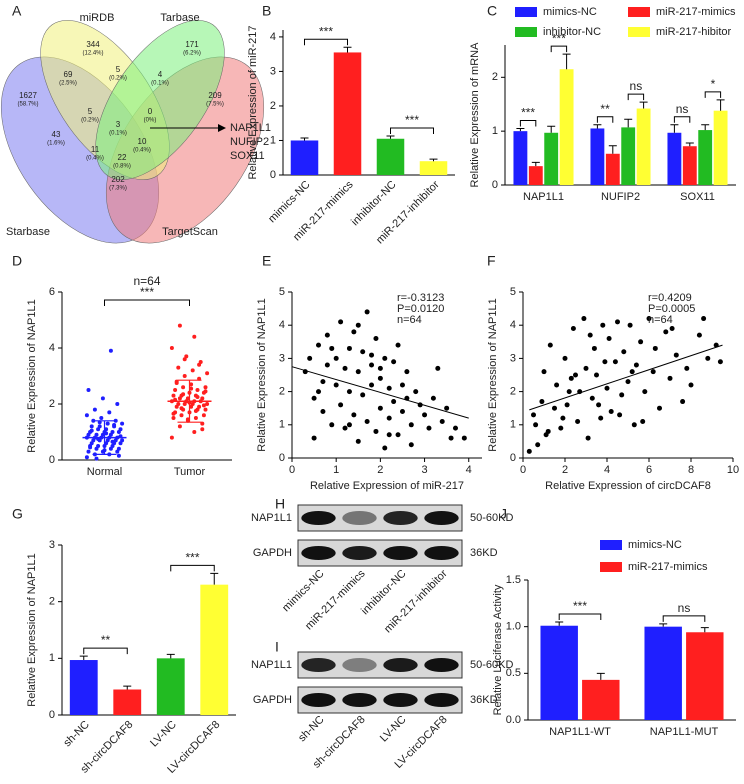 The image size is (744, 784). What do you see at coordinates (694, 32) in the screenshot?
I see `legend-label: miR-217-hibitor` at bounding box center [694, 32].